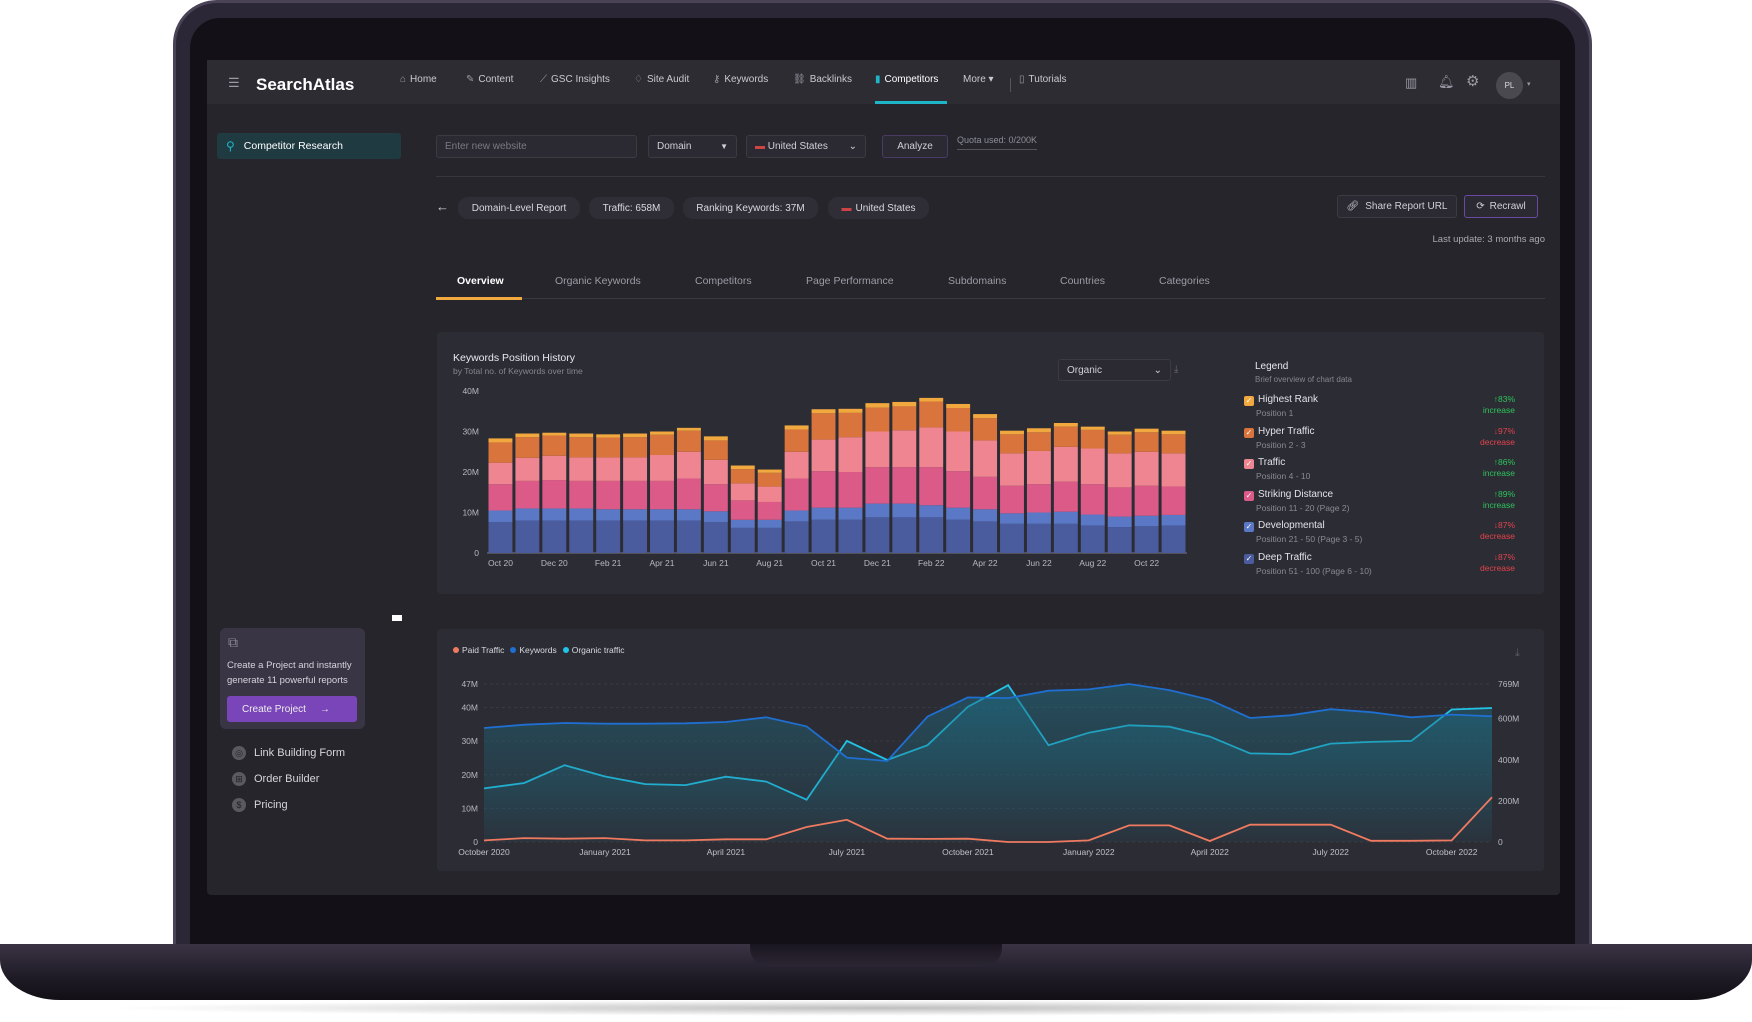 The width and height of the screenshot is (1752, 1022). I want to click on tab-page-performance: Page Performance, so click(850, 281).